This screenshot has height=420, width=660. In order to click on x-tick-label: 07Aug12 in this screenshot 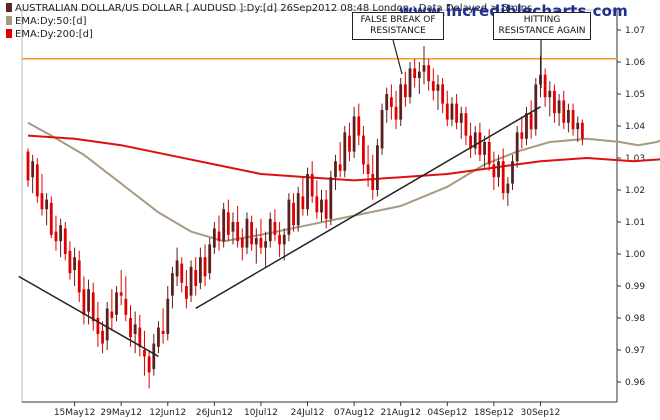, I will do `click(354, 413)`.